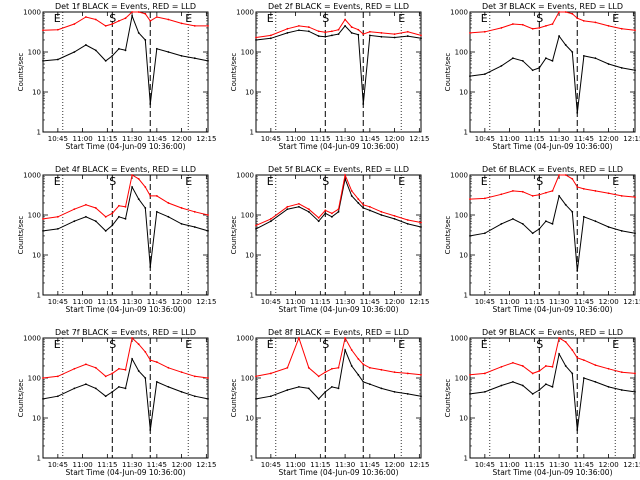  I want to click on events-series-line, so click(338, 65).